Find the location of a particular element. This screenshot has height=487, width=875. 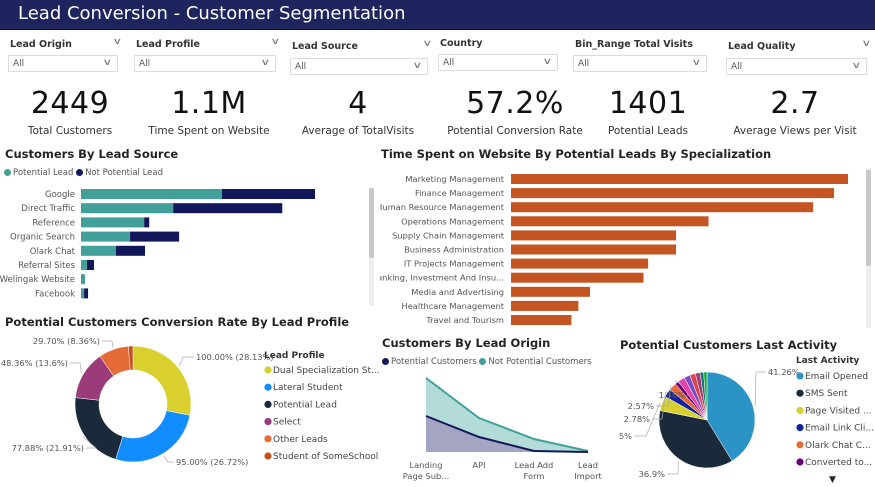

filter-label: Country is located at coordinates (461, 43).